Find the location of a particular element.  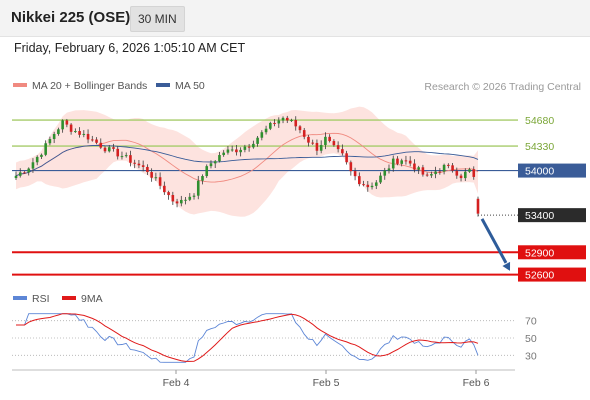

bollinger-swatch-icon is located at coordinates (20, 85).